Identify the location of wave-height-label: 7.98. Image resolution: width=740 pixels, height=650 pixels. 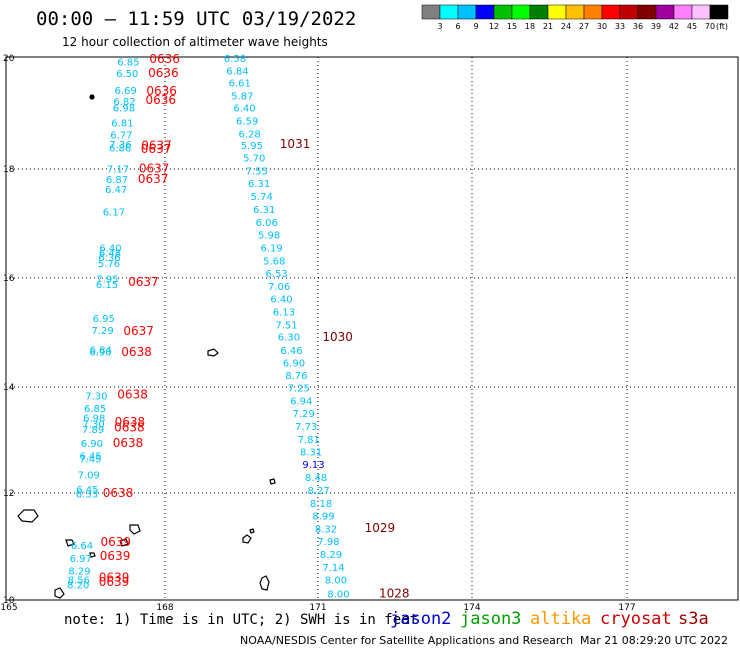
(328, 542).